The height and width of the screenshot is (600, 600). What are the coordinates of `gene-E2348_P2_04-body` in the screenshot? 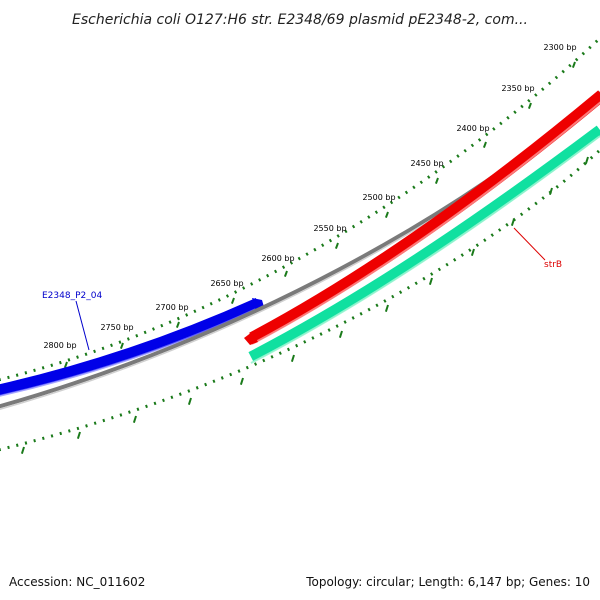 It's located at (130, 346).